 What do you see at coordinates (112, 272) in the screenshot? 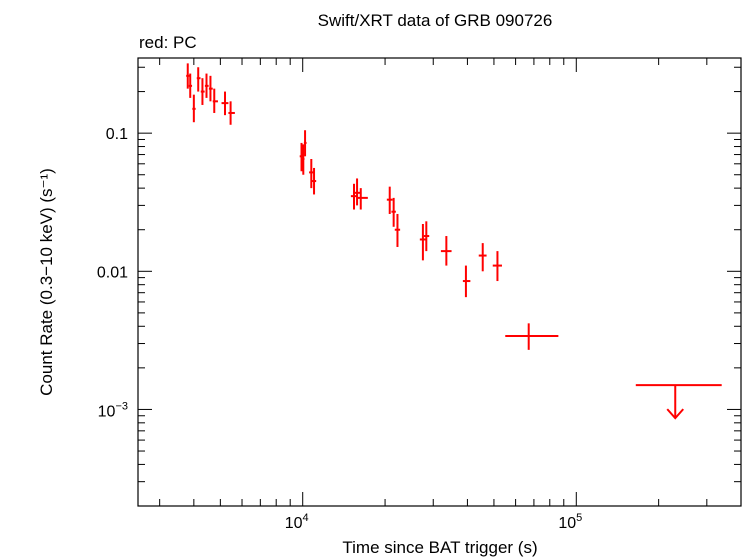
I see `y-tick-label: 0.01` at bounding box center [112, 272].